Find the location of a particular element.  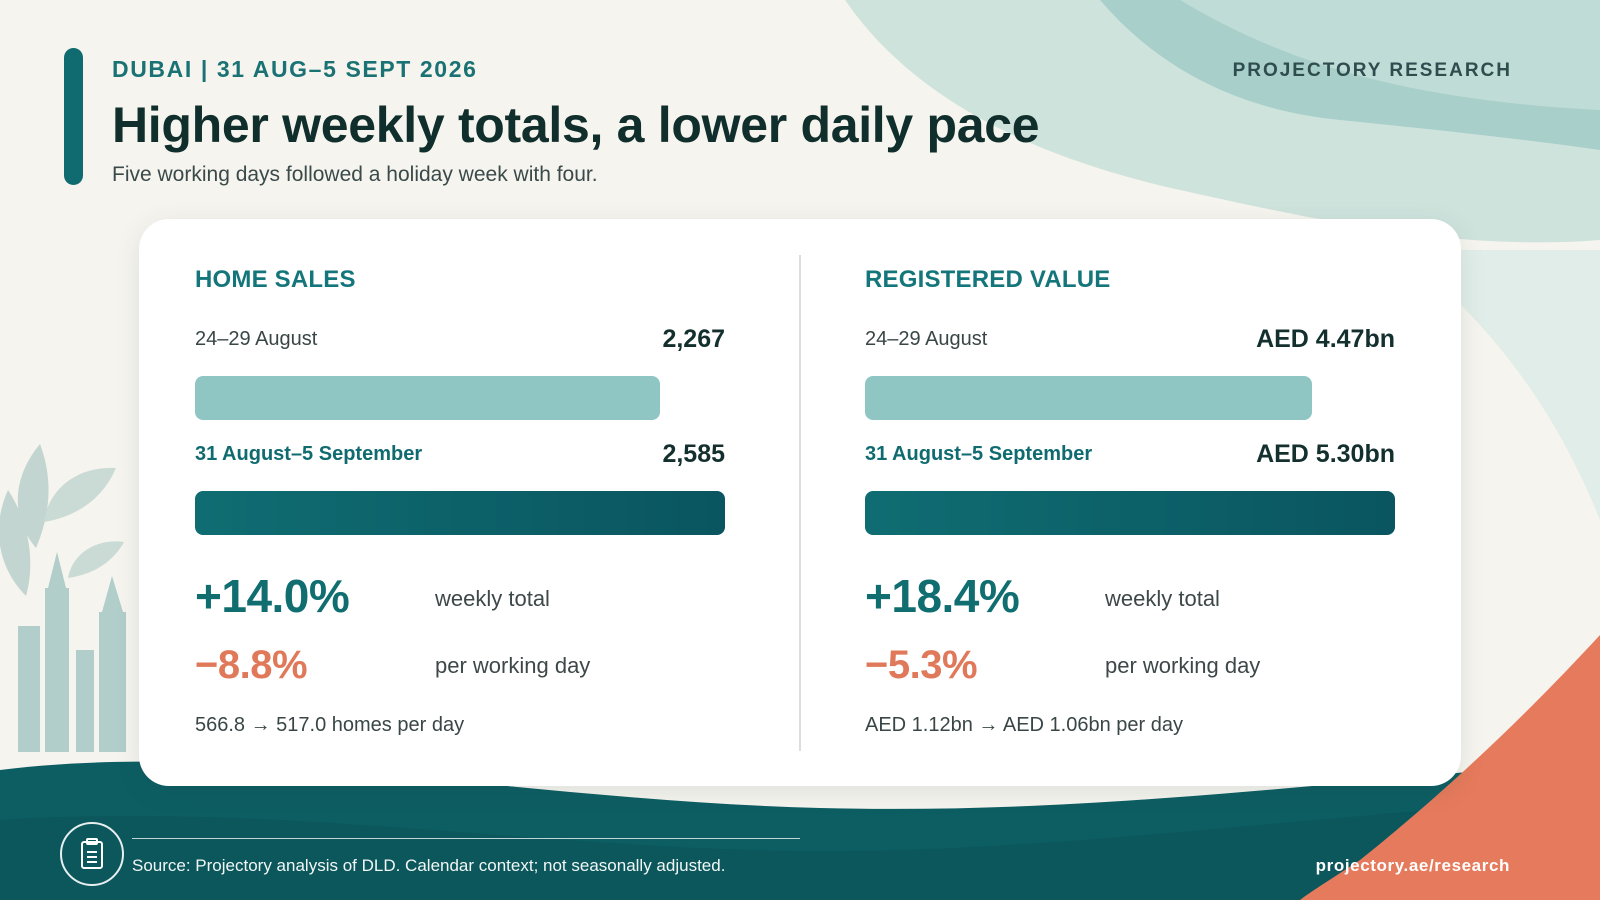

home-sales-prev-label: 24–29 August is located at coordinates (256, 339).